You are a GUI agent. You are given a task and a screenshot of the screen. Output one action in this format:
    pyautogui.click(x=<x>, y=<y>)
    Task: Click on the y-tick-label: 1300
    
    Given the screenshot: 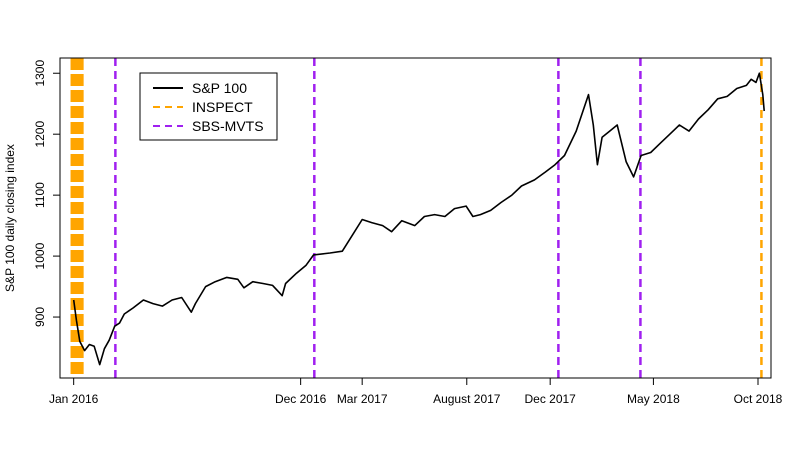 What is the action you would take?
    pyautogui.click(x=40, y=73)
    